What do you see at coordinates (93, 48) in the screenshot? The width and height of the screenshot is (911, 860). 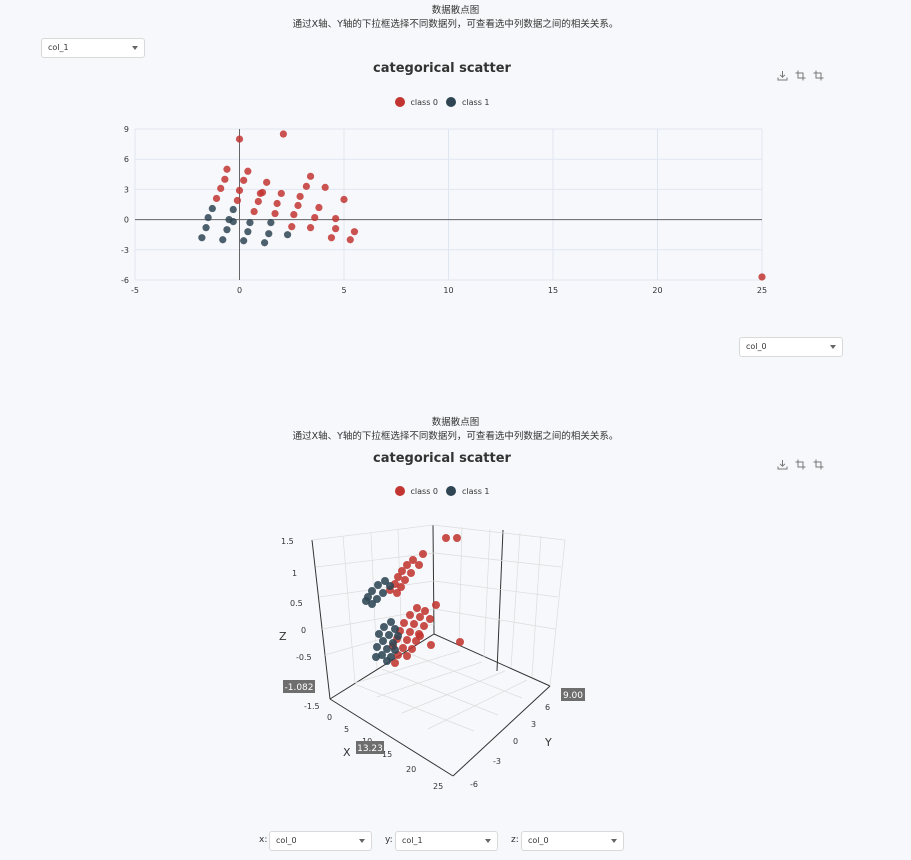 I see `y-column-select: col_1` at bounding box center [93, 48].